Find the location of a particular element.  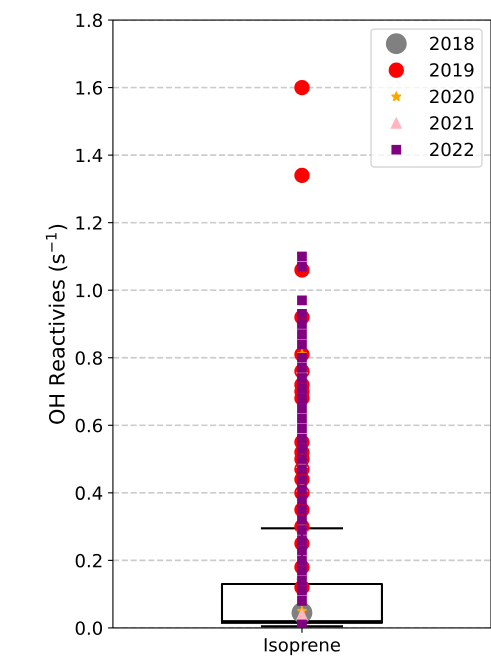

y-tick-label: 1.0 is located at coordinates (89, 291).